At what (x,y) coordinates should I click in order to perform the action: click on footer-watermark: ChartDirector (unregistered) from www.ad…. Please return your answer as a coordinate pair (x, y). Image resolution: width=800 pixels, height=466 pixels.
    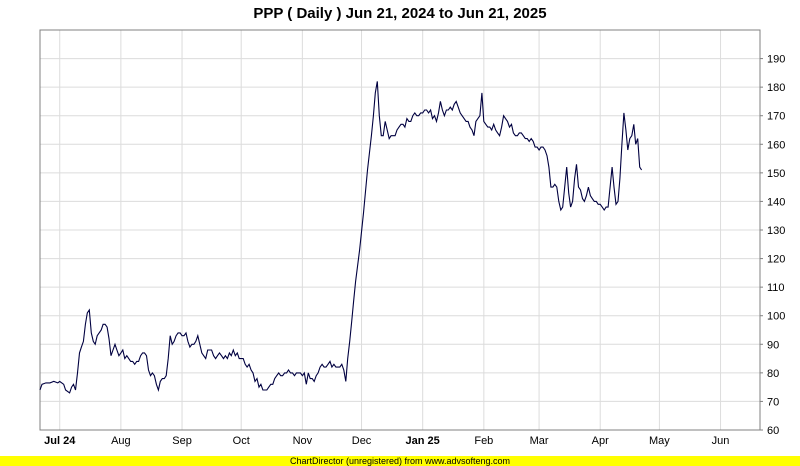
    Looking at the image, I should click on (400, 461).